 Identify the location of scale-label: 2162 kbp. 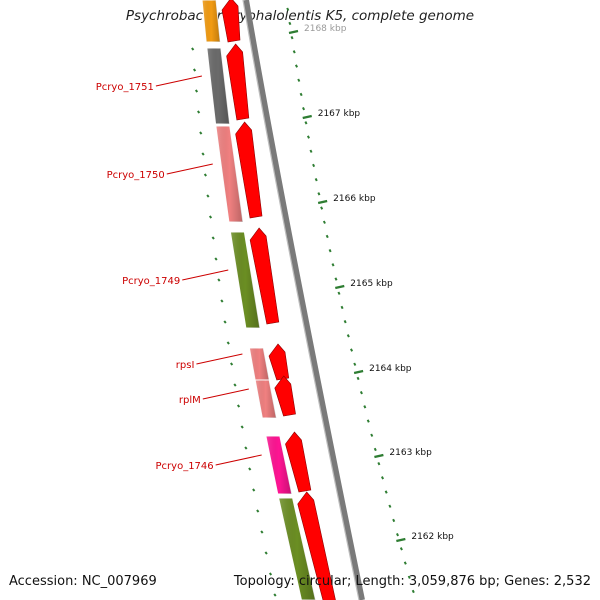
(432, 537).